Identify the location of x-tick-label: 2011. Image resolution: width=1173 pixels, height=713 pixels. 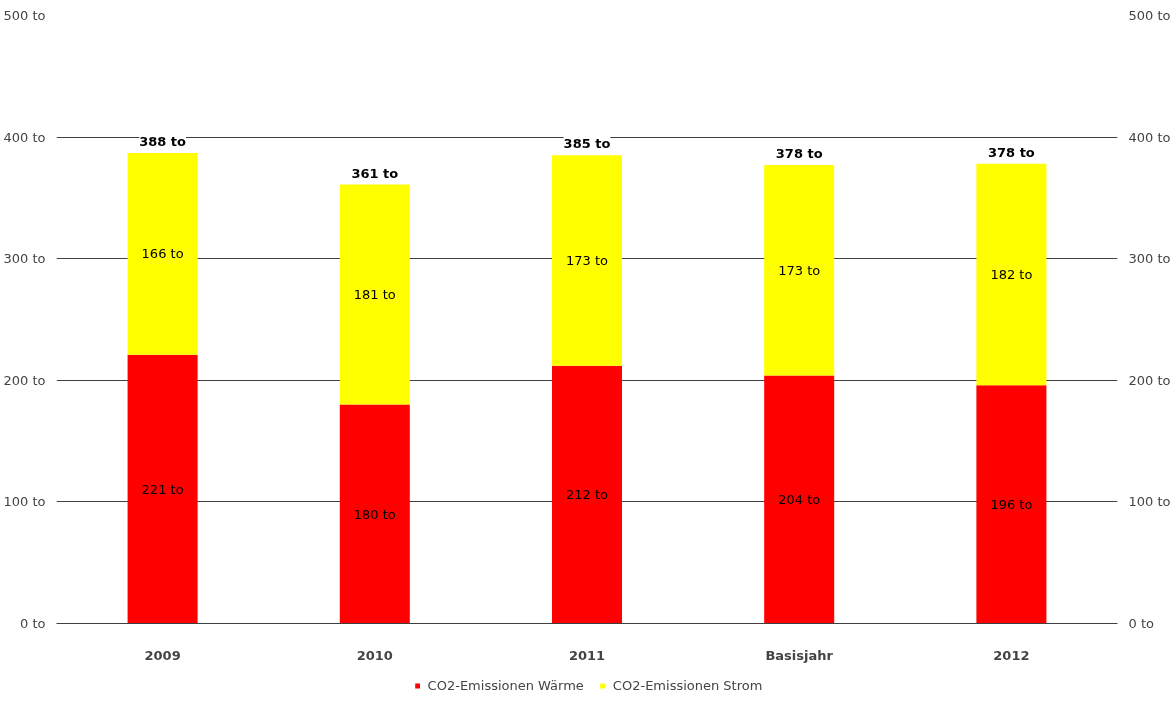
(587, 655).